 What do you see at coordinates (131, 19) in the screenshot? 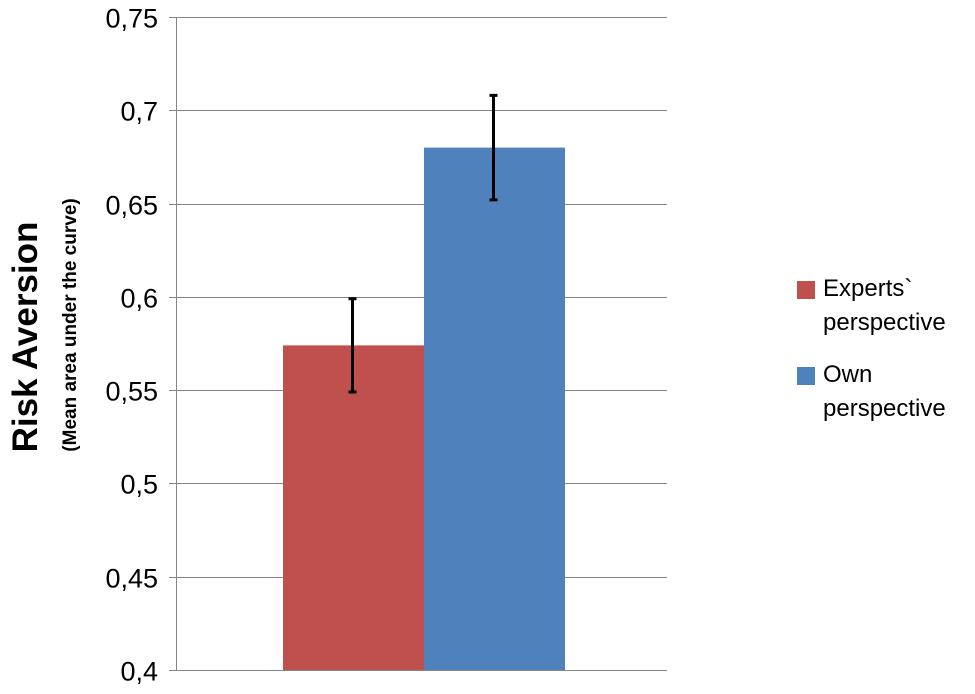
I see `y-tick-label: 0,75` at bounding box center [131, 19].